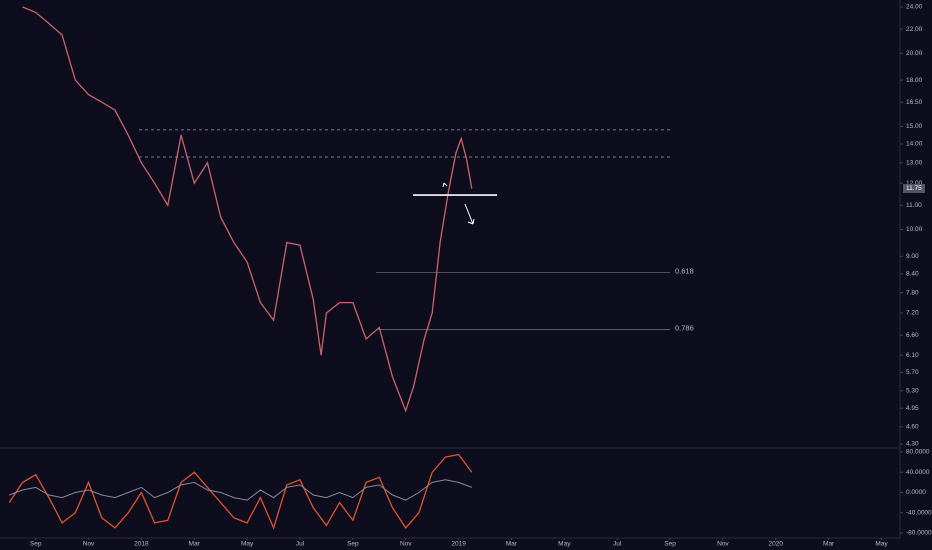 Image resolution: width=932 pixels, height=550 pixels. I want to click on y-tick-label: 4.30, so click(912, 444).